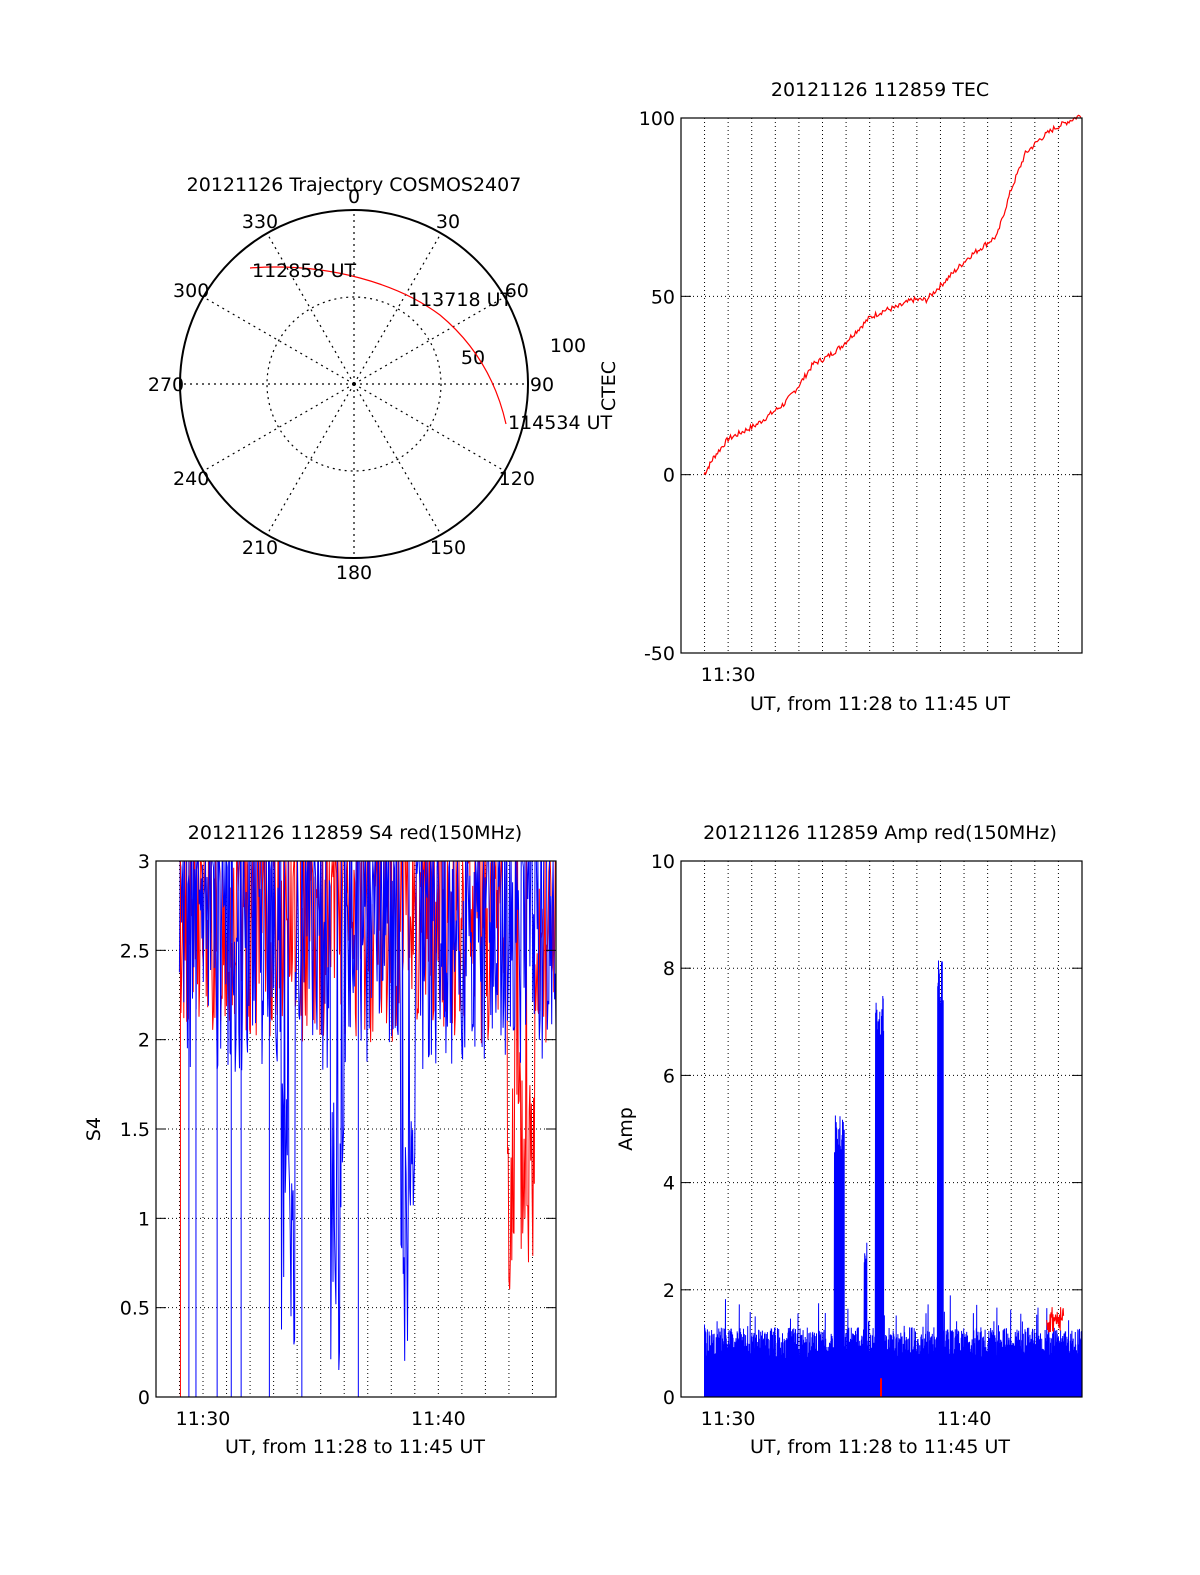 This screenshot has height=1575, width=1200. What do you see at coordinates (135, 951) in the screenshot?
I see `y-tick-label: 2.5` at bounding box center [135, 951].